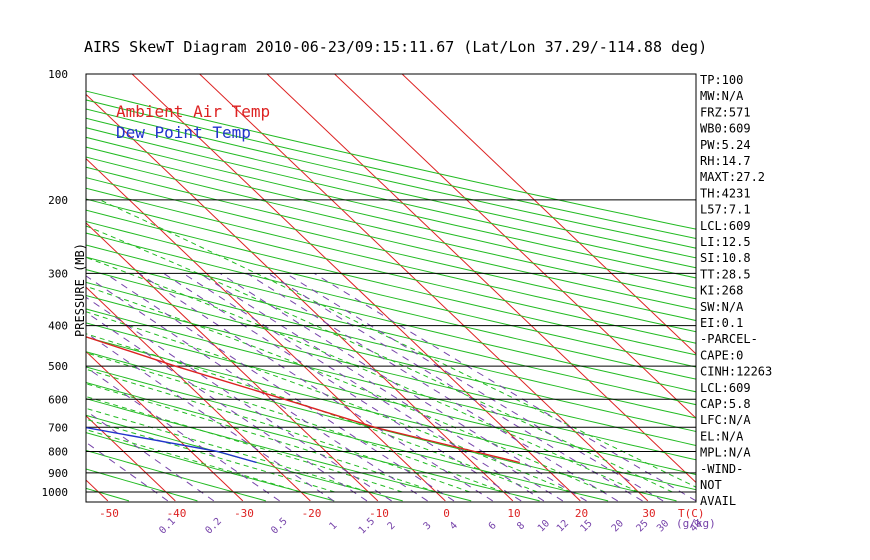  What do you see at coordinates (725, 145) in the screenshot?
I see `index-text: PW:5.24` at bounding box center [725, 145].